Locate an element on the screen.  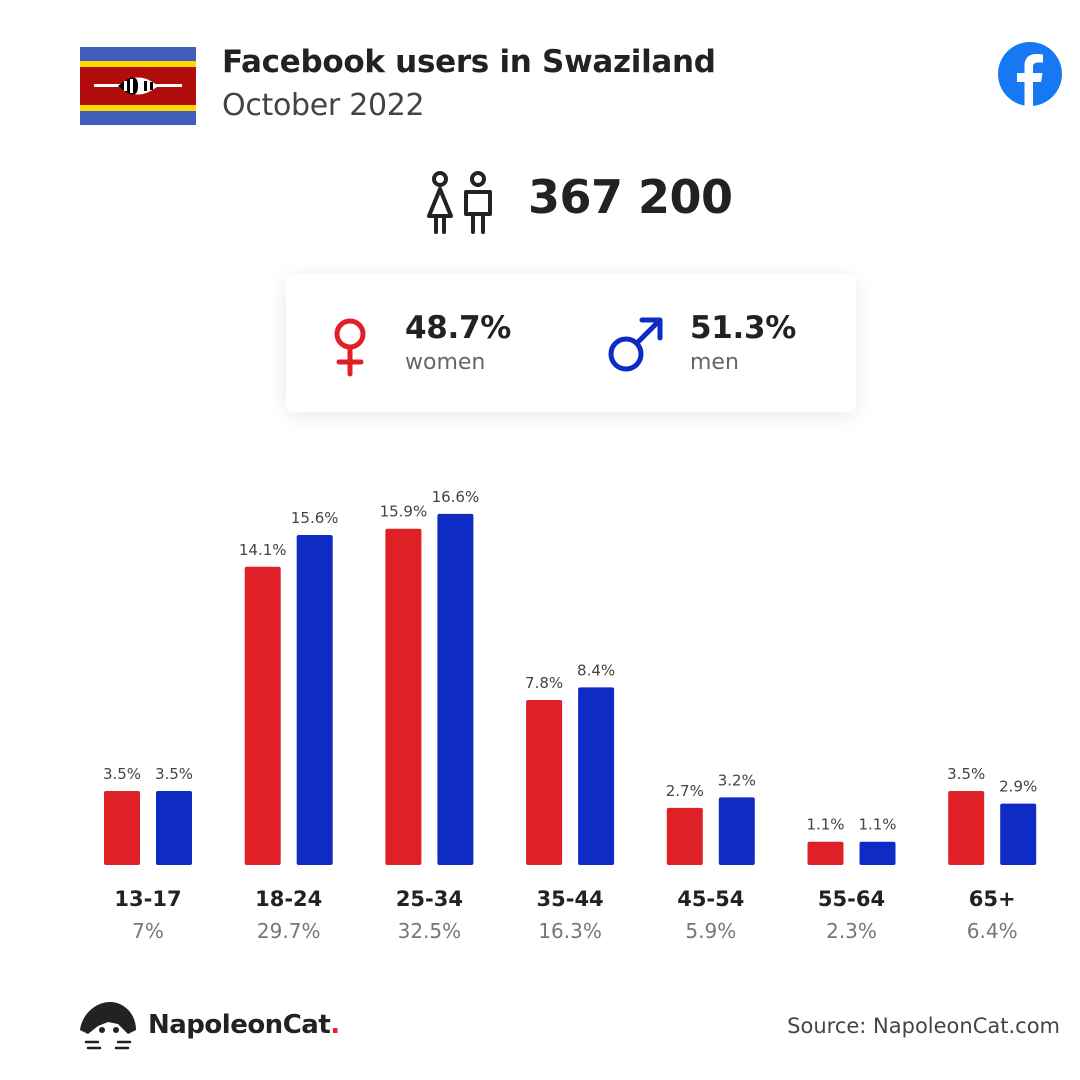
category-total-18-24: 29.7% is located at coordinates (289, 931).